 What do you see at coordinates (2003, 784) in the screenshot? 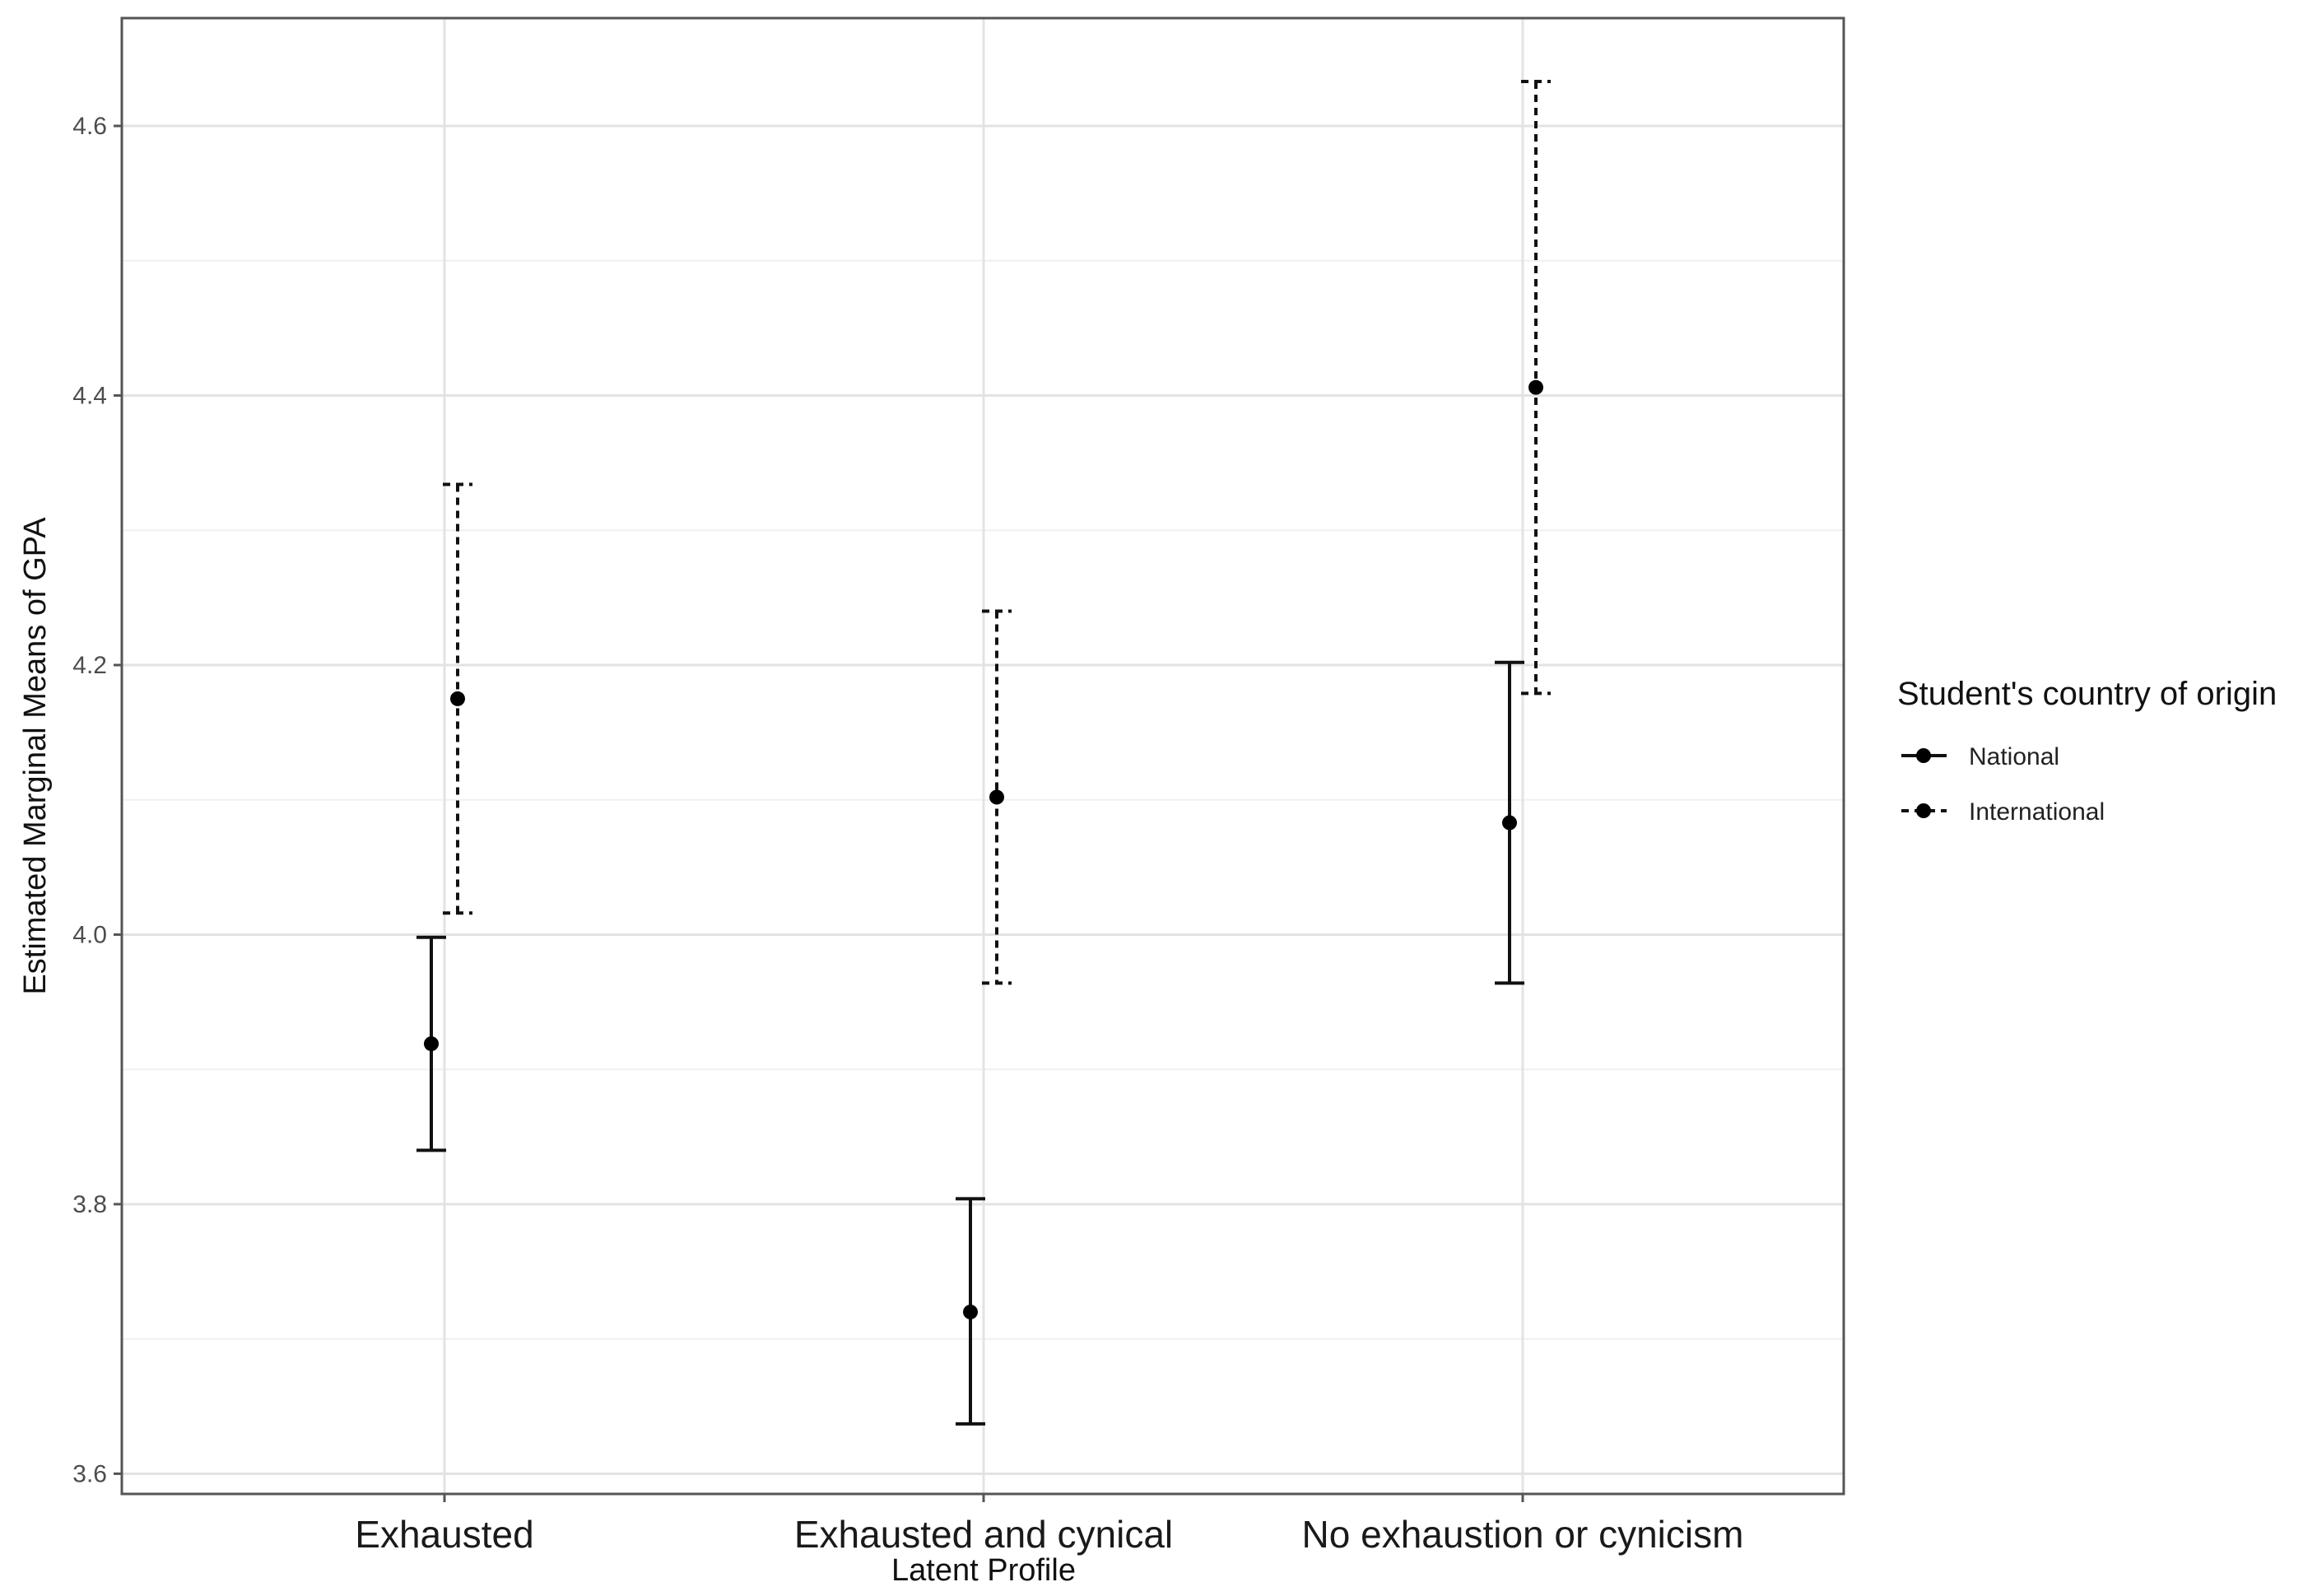
I see `legend-items: National International` at bounding box center [2003, 784].